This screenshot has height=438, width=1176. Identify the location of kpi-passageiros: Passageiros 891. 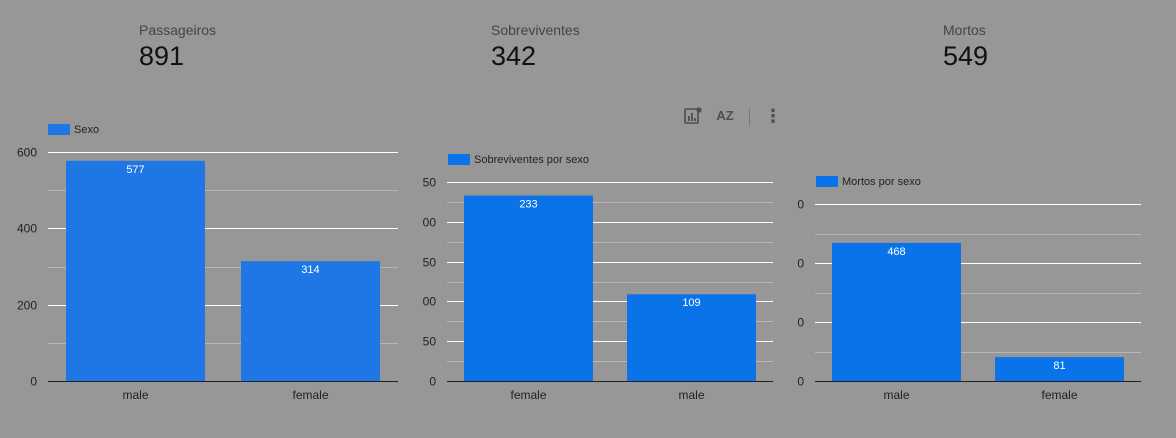
(177, 47).